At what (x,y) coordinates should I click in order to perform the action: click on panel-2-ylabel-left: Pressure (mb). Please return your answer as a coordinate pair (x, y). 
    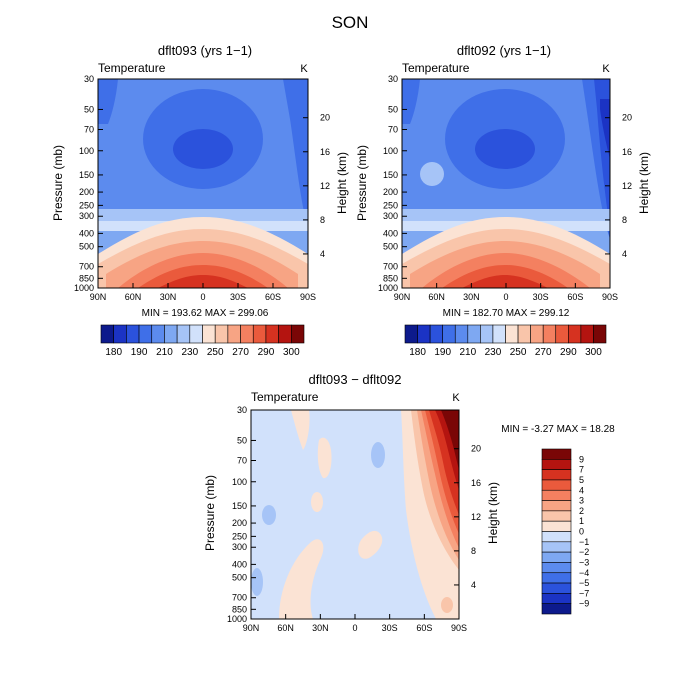
    Looking at the image, I should click on (362, 183).